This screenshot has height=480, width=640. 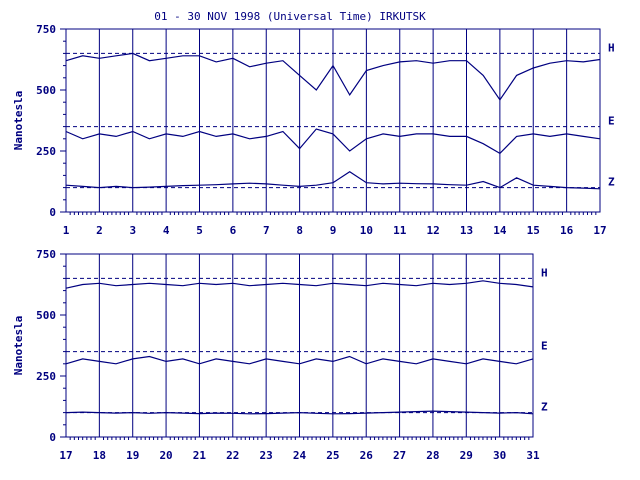 What do you see at coordinates (299, 230) in the screenshot?
I see `x-tick-label: 8` at bounding box center [299, 230].